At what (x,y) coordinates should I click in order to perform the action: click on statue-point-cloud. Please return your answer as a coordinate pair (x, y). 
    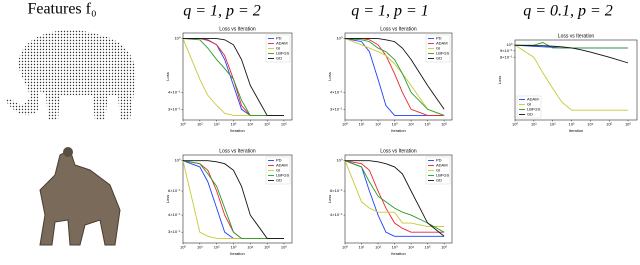
    Looking at the image, I should click on (80, 197).